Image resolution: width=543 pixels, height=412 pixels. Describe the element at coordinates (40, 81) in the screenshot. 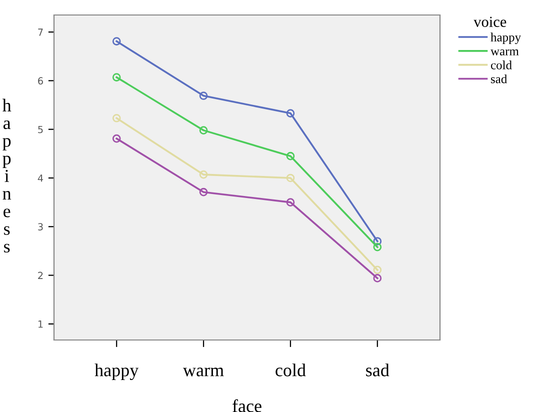

I see `y-tick-label: 6` at that location.